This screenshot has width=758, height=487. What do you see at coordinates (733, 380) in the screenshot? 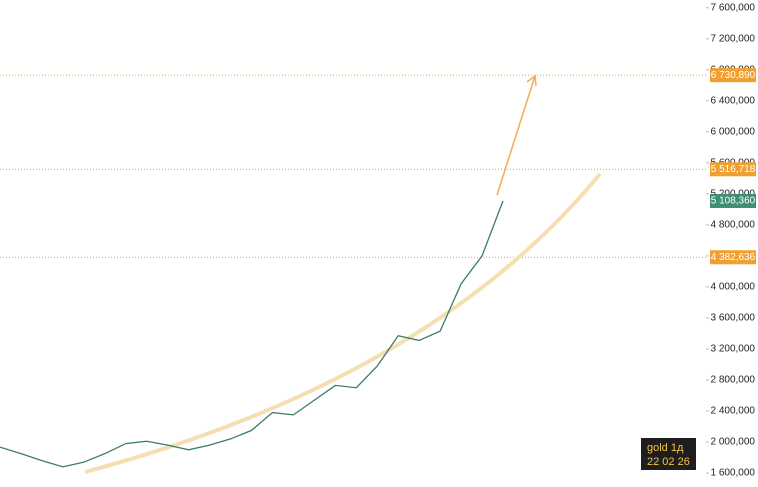
I see `y-tick-label: 2 800,000` at bounding box center [733, 380].